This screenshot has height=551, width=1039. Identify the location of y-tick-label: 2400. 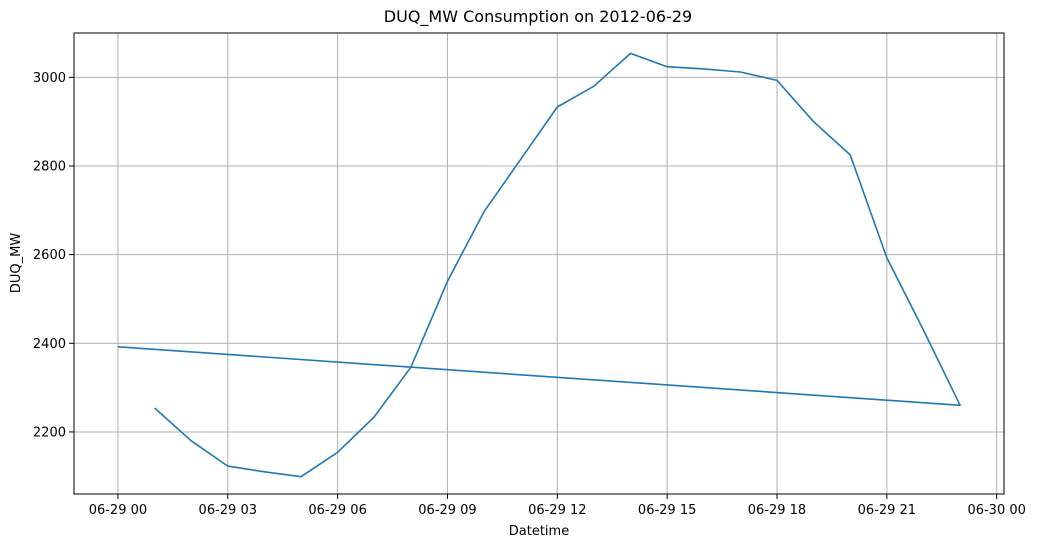
(49, 344).